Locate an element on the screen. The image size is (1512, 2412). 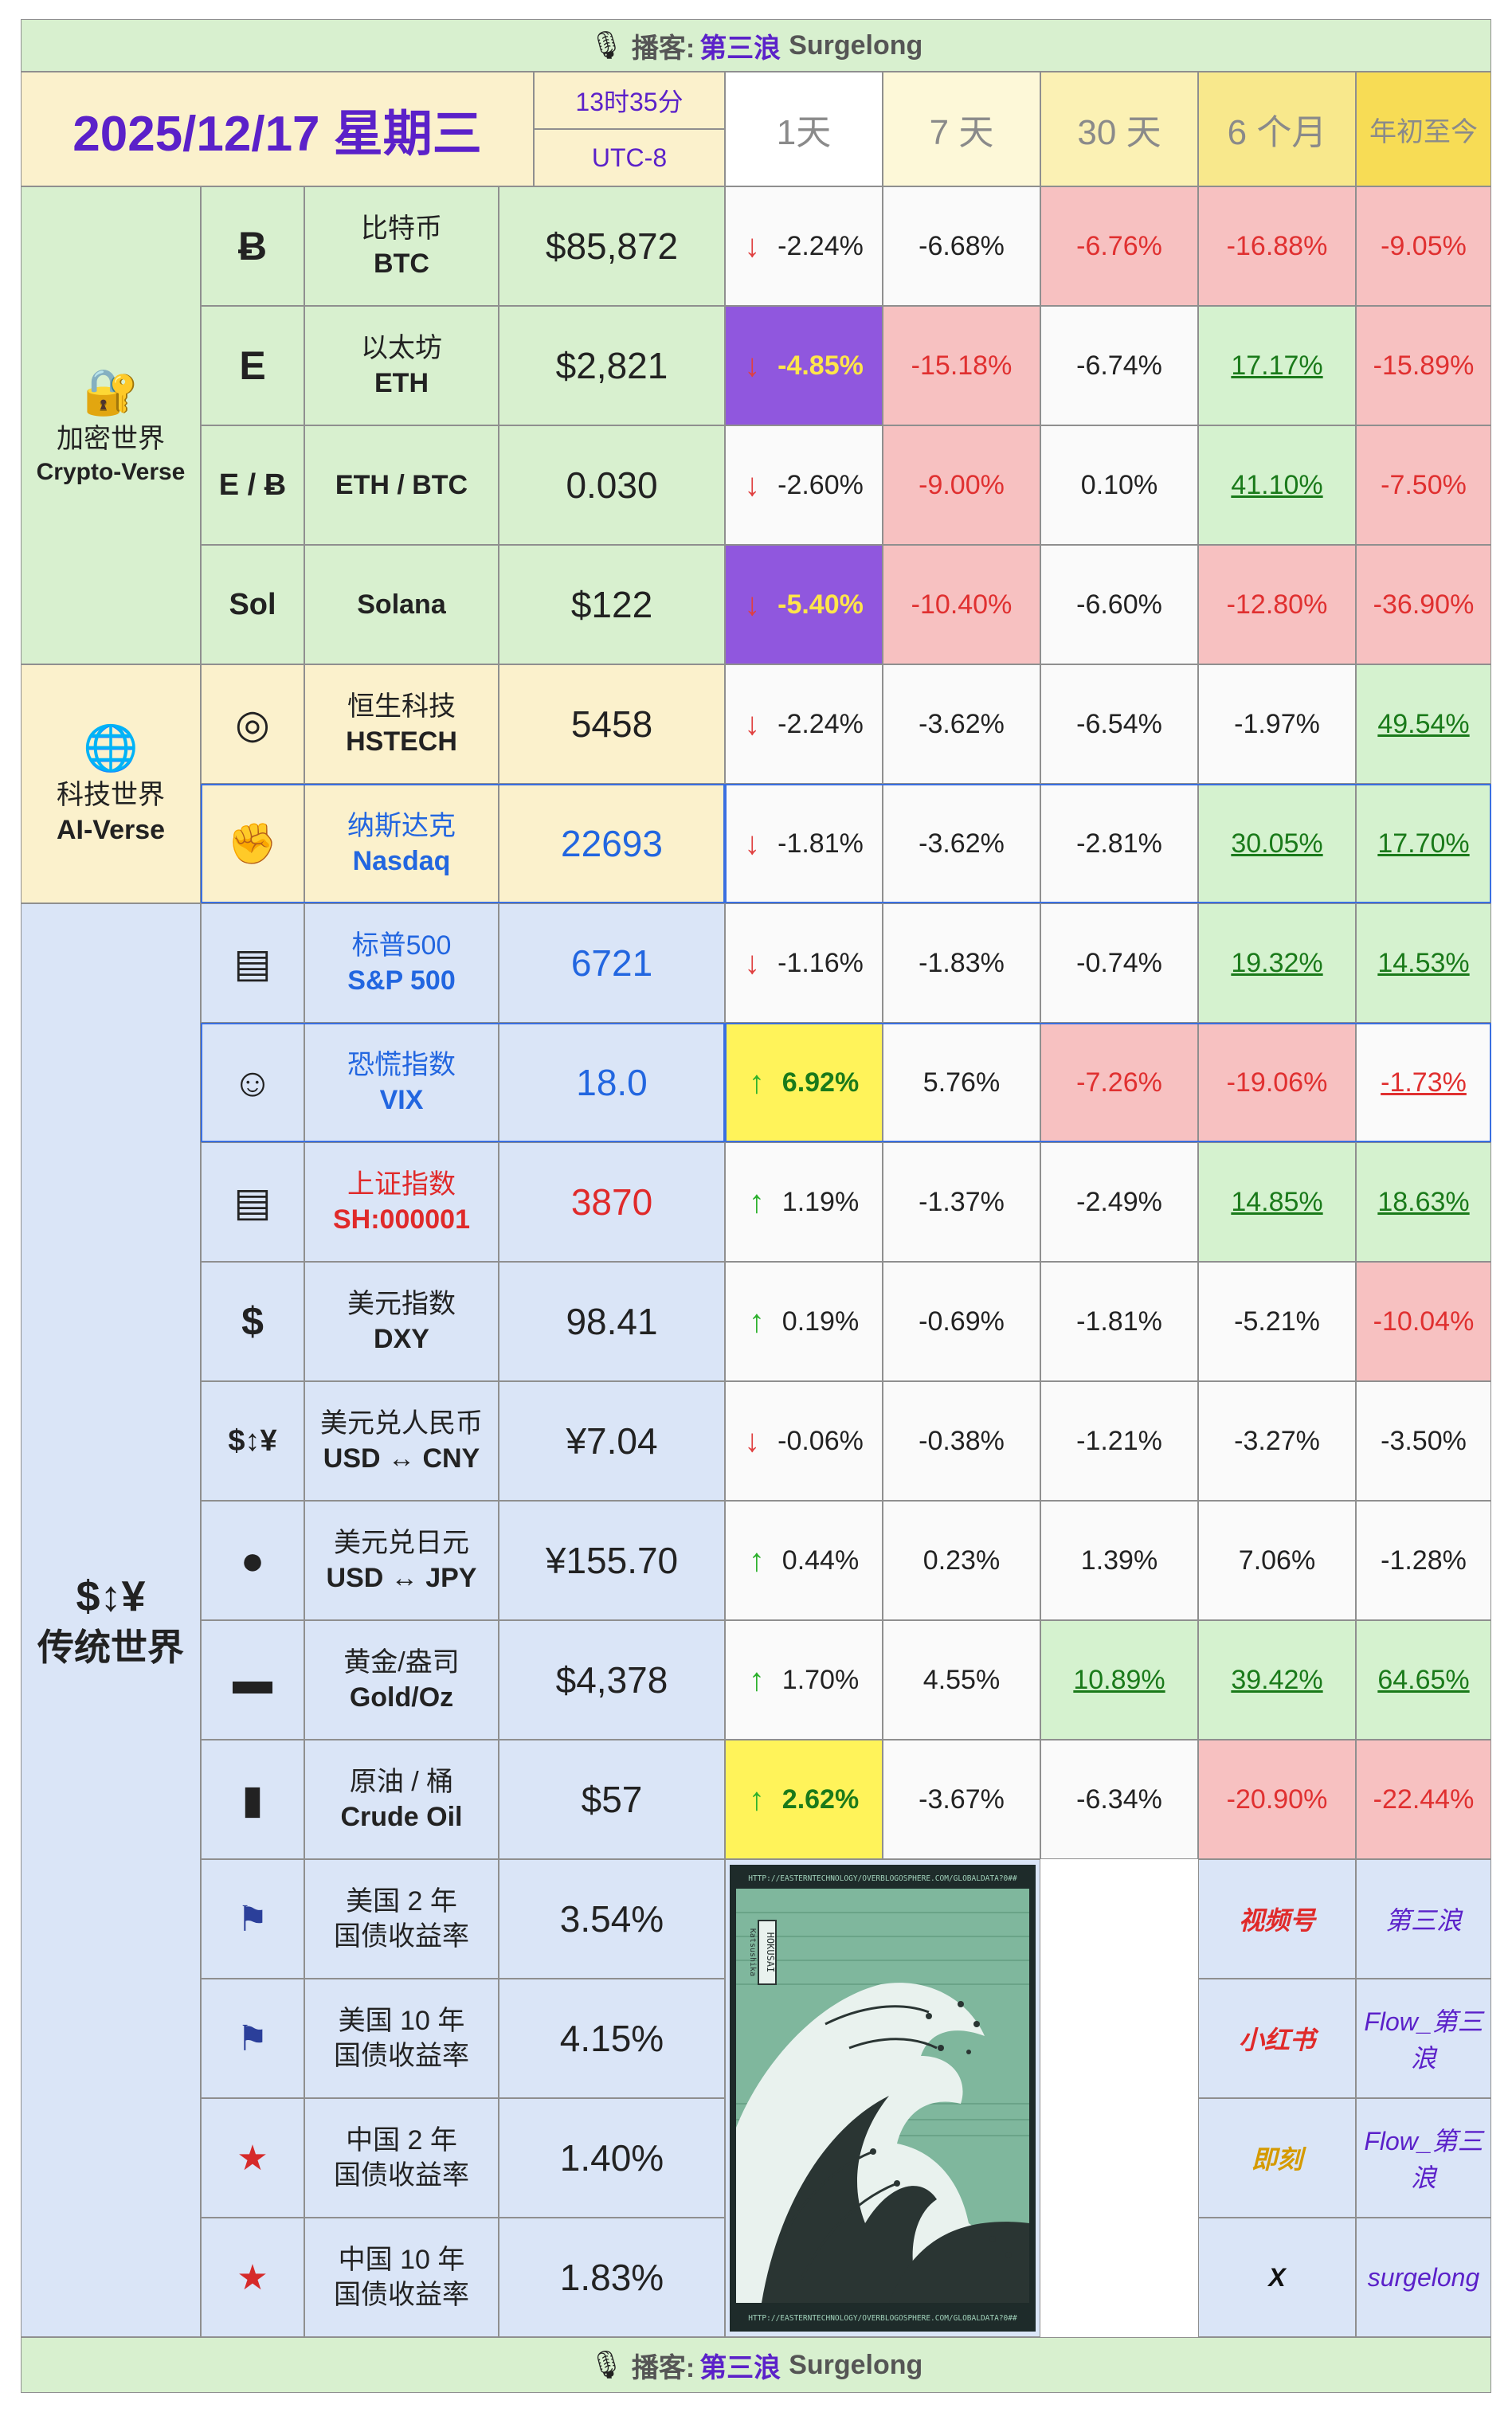
change-value: 49.54% is located at coordinates (1423, 723).